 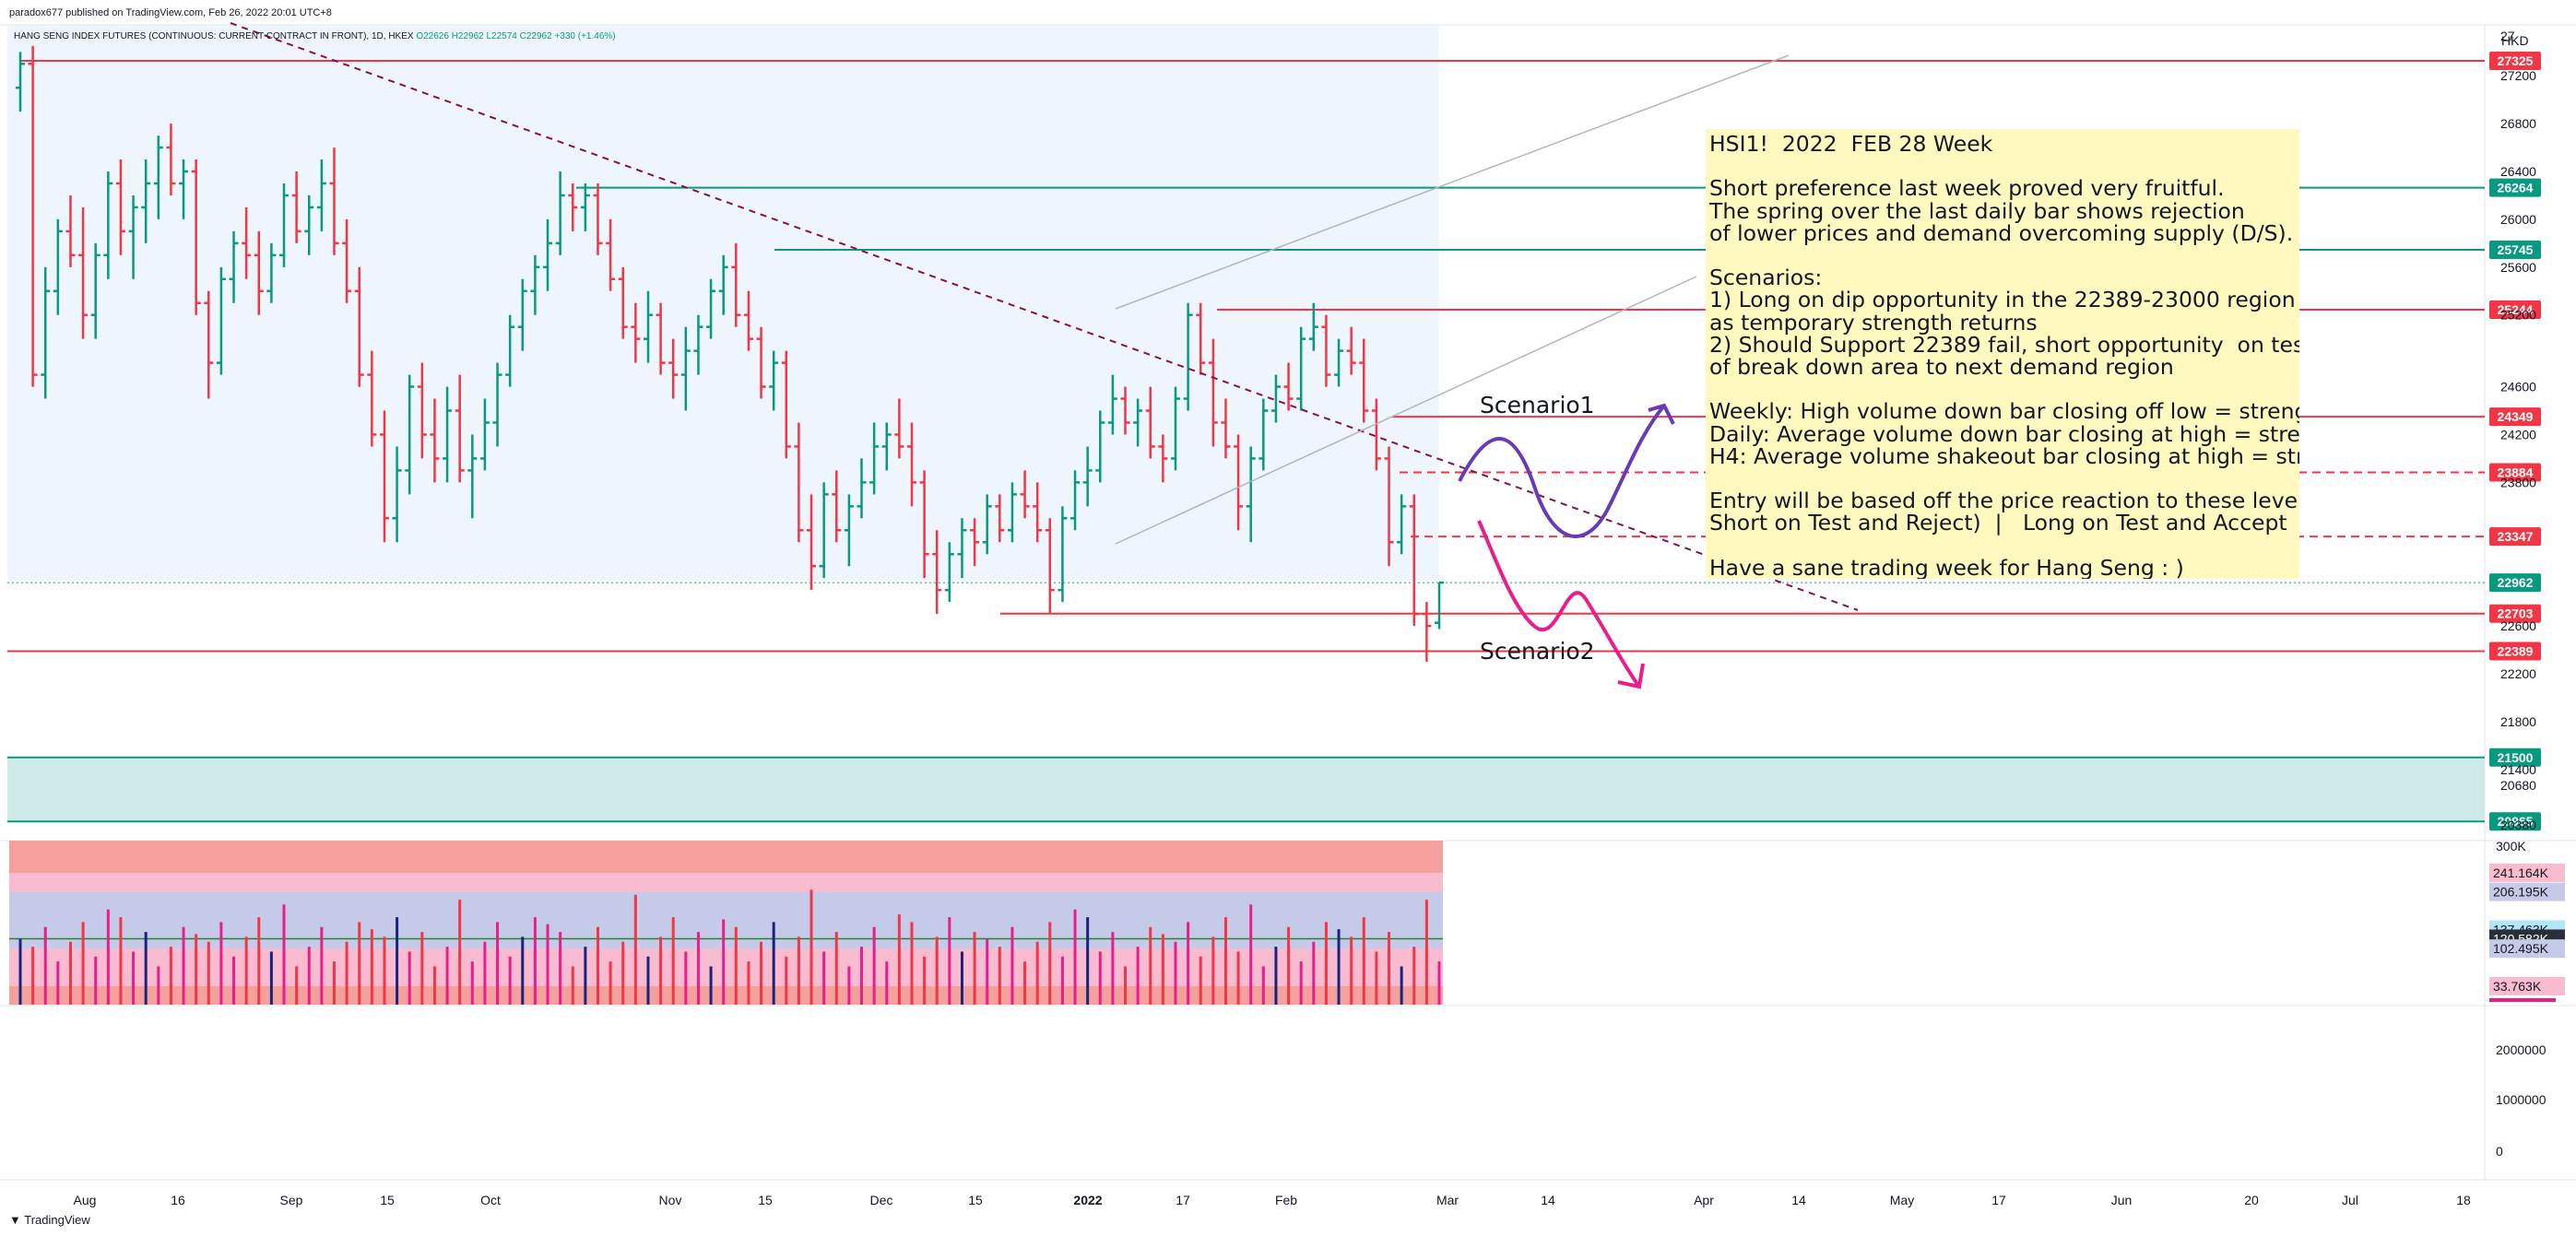 What do you see at coordinates (2251, 1200) in the screenshot?
I see `x-tick-20-19: 20` at bounding box center [2251, 1200].